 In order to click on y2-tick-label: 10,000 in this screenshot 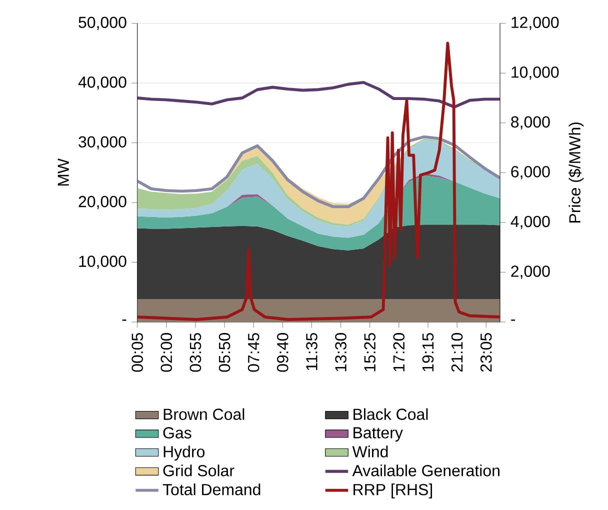, I will do `click(535, 73)`.